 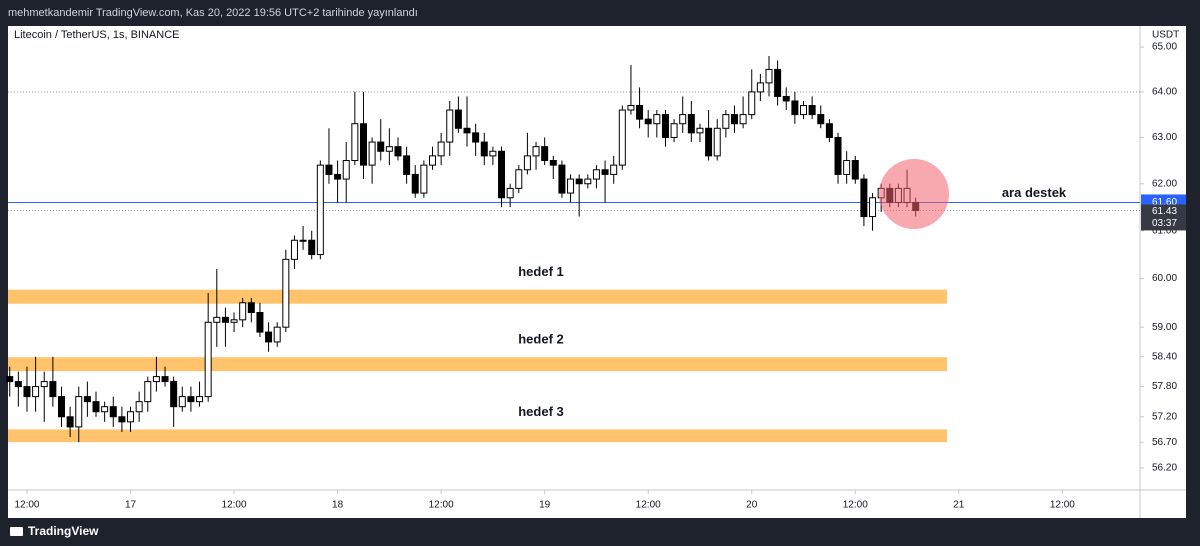 What do you see at coordinates (63, 531) in the screenshot?
I see `footer-brand: TradingView` at bounding box center [63, 531].